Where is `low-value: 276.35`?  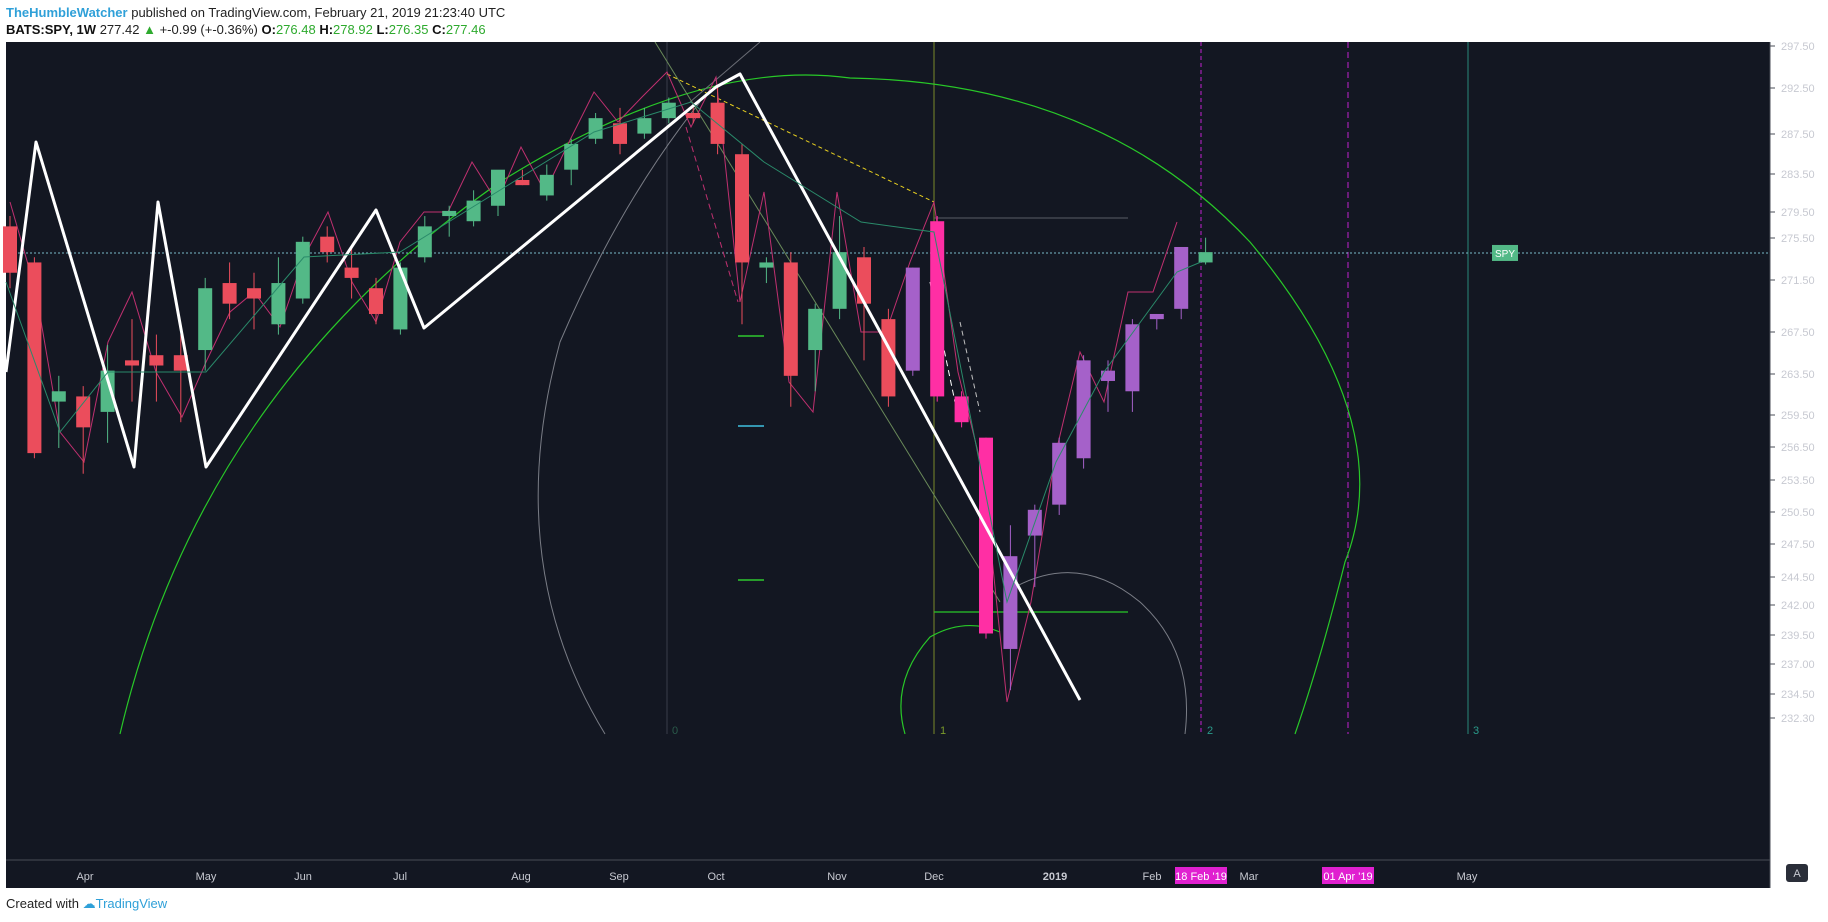
low-value: 276.35 is located at coordinates (408, 29).